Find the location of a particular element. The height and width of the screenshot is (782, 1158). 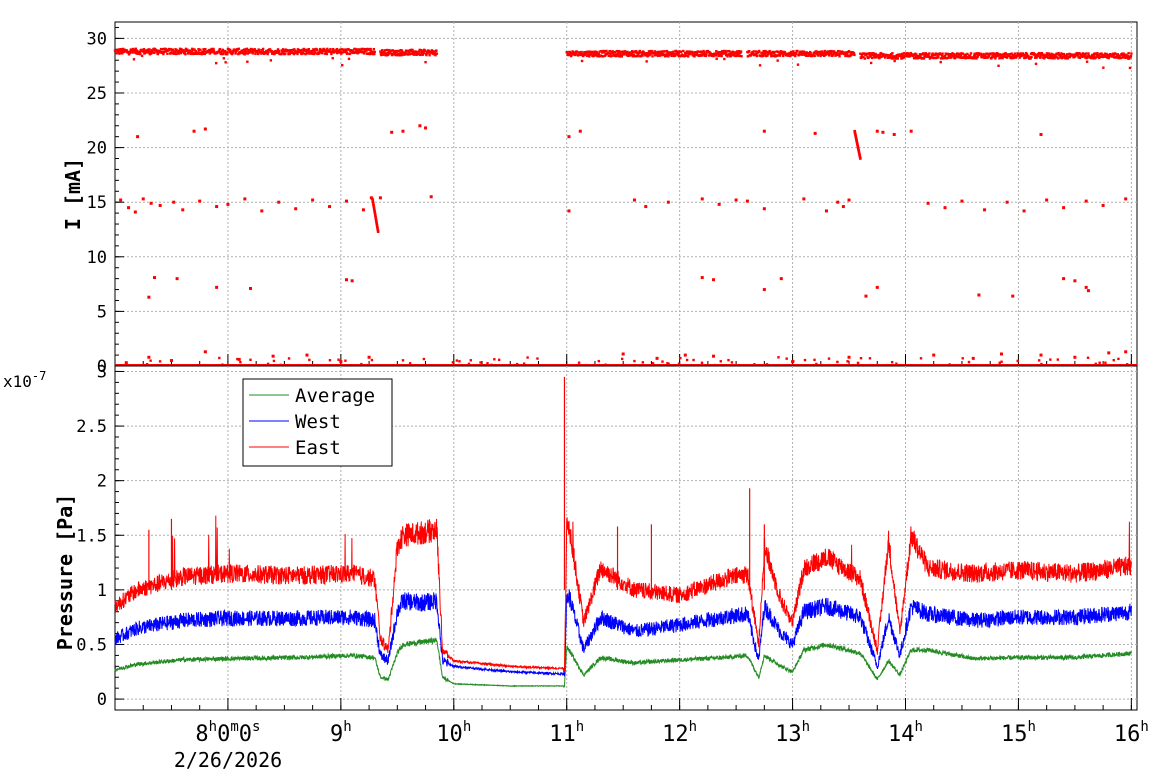

pressure-y-axis-title: Pressure [Pa] is located at coordinates (65, 572).